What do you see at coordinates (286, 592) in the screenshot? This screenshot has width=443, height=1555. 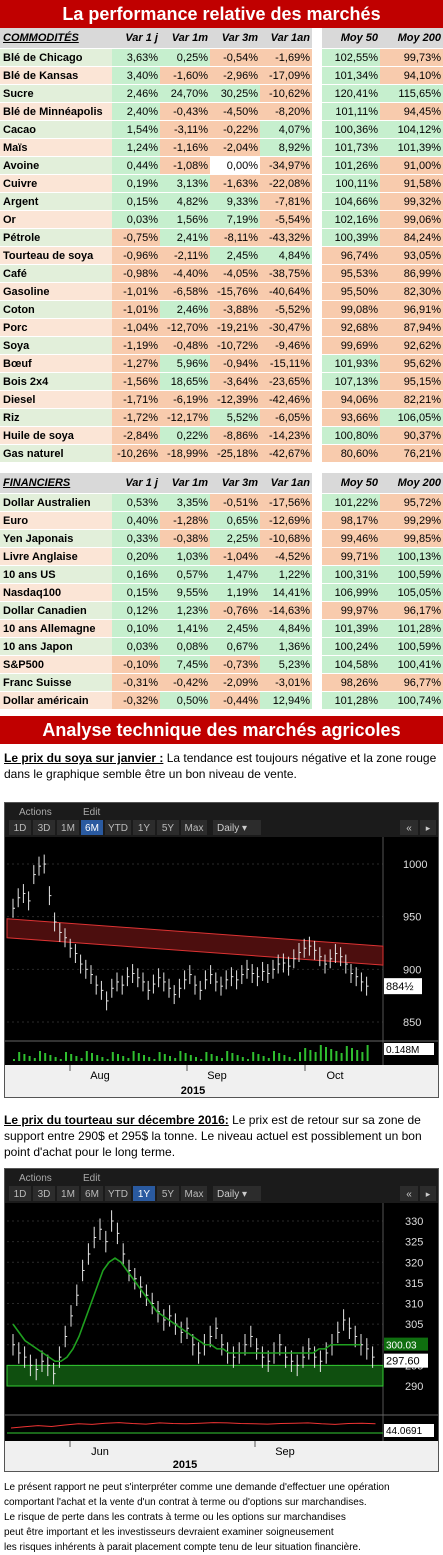 I see `table-cell: 14,41%` at bounding box center [286, 592].